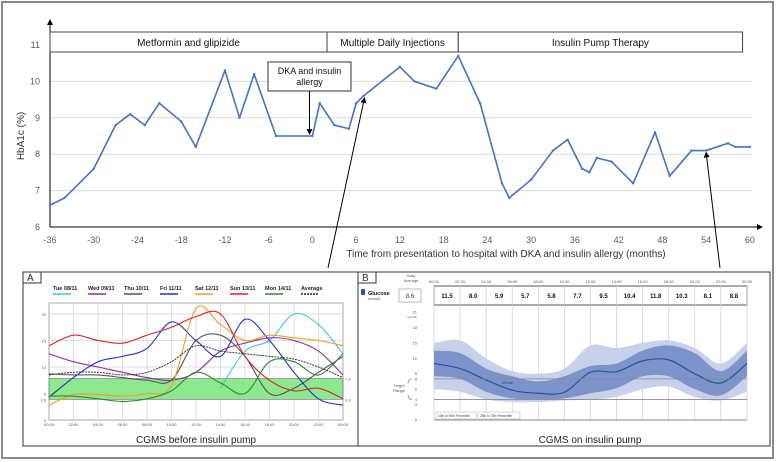  Describe the element at coordinates (196, 389) in the screenshot. I see `target-range-band` at that location.